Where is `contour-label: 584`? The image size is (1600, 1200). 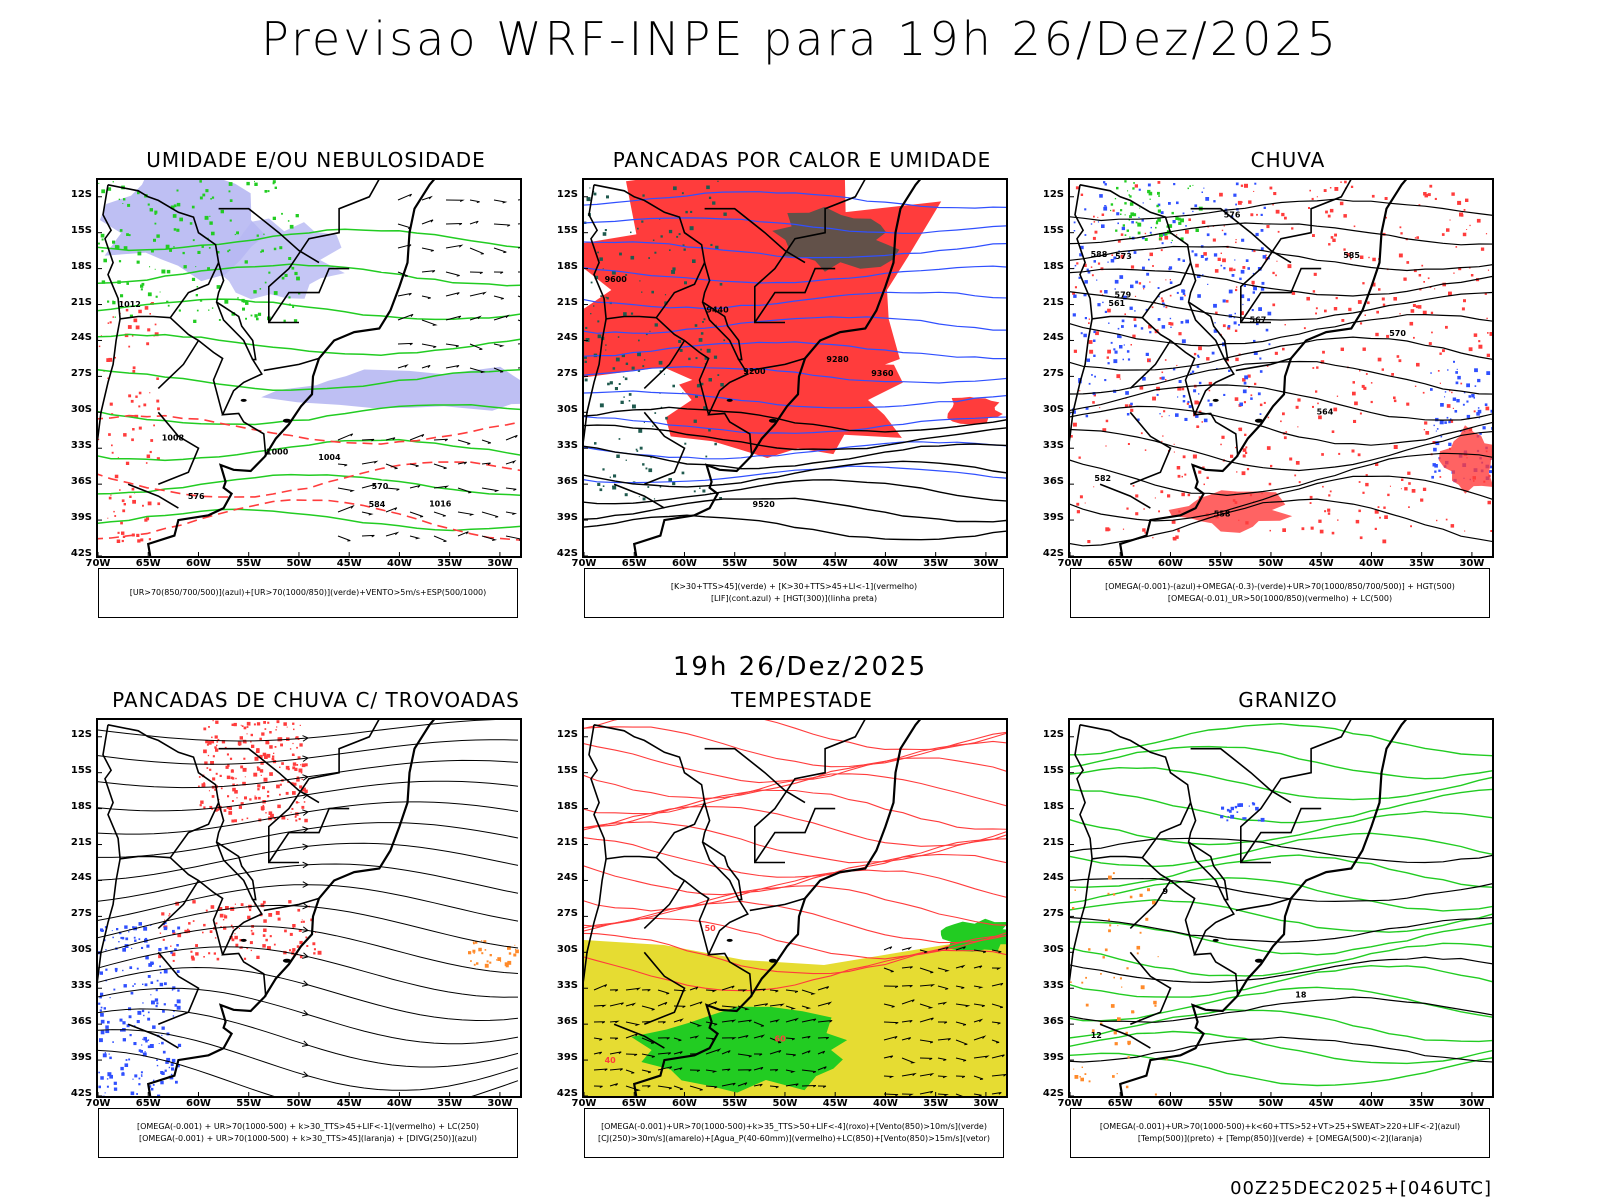
contour-label: 584 is located at coordinates (377, 504).